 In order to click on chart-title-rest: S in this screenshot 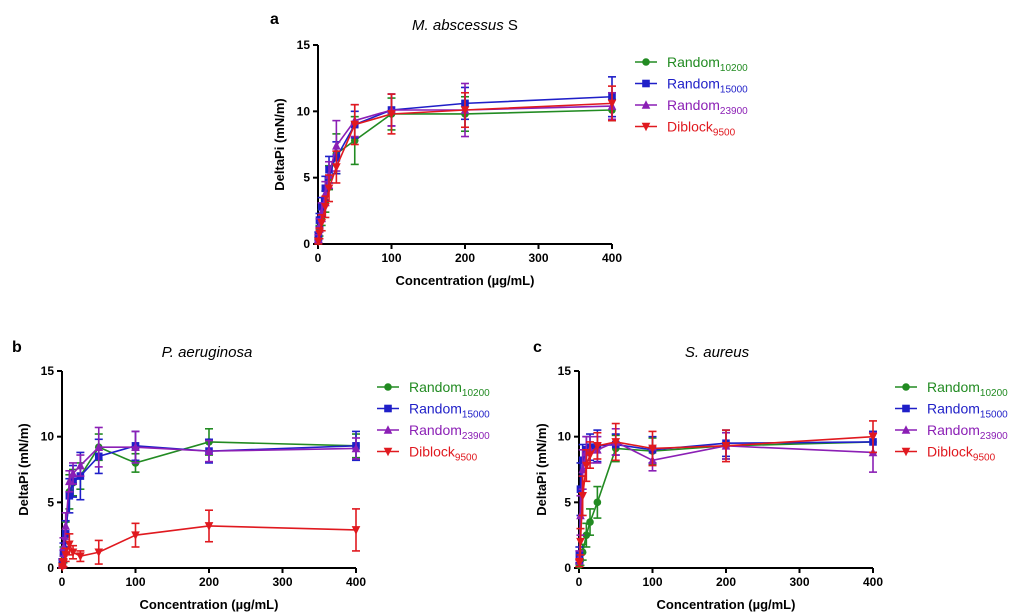, I will do `click(511, 25)`.